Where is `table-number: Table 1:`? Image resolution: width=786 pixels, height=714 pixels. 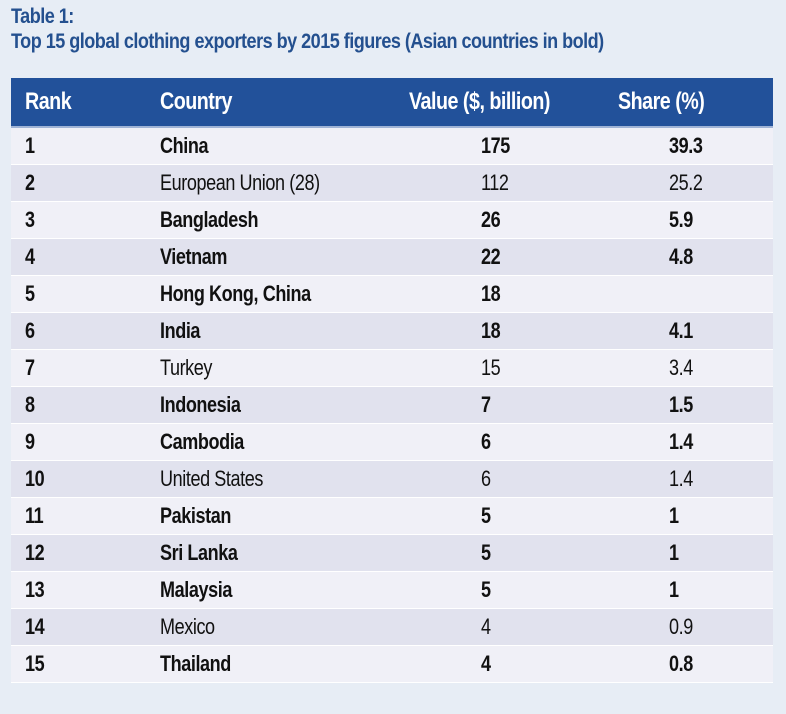
table-number: Table 1: is located at coordinates (42, 16).